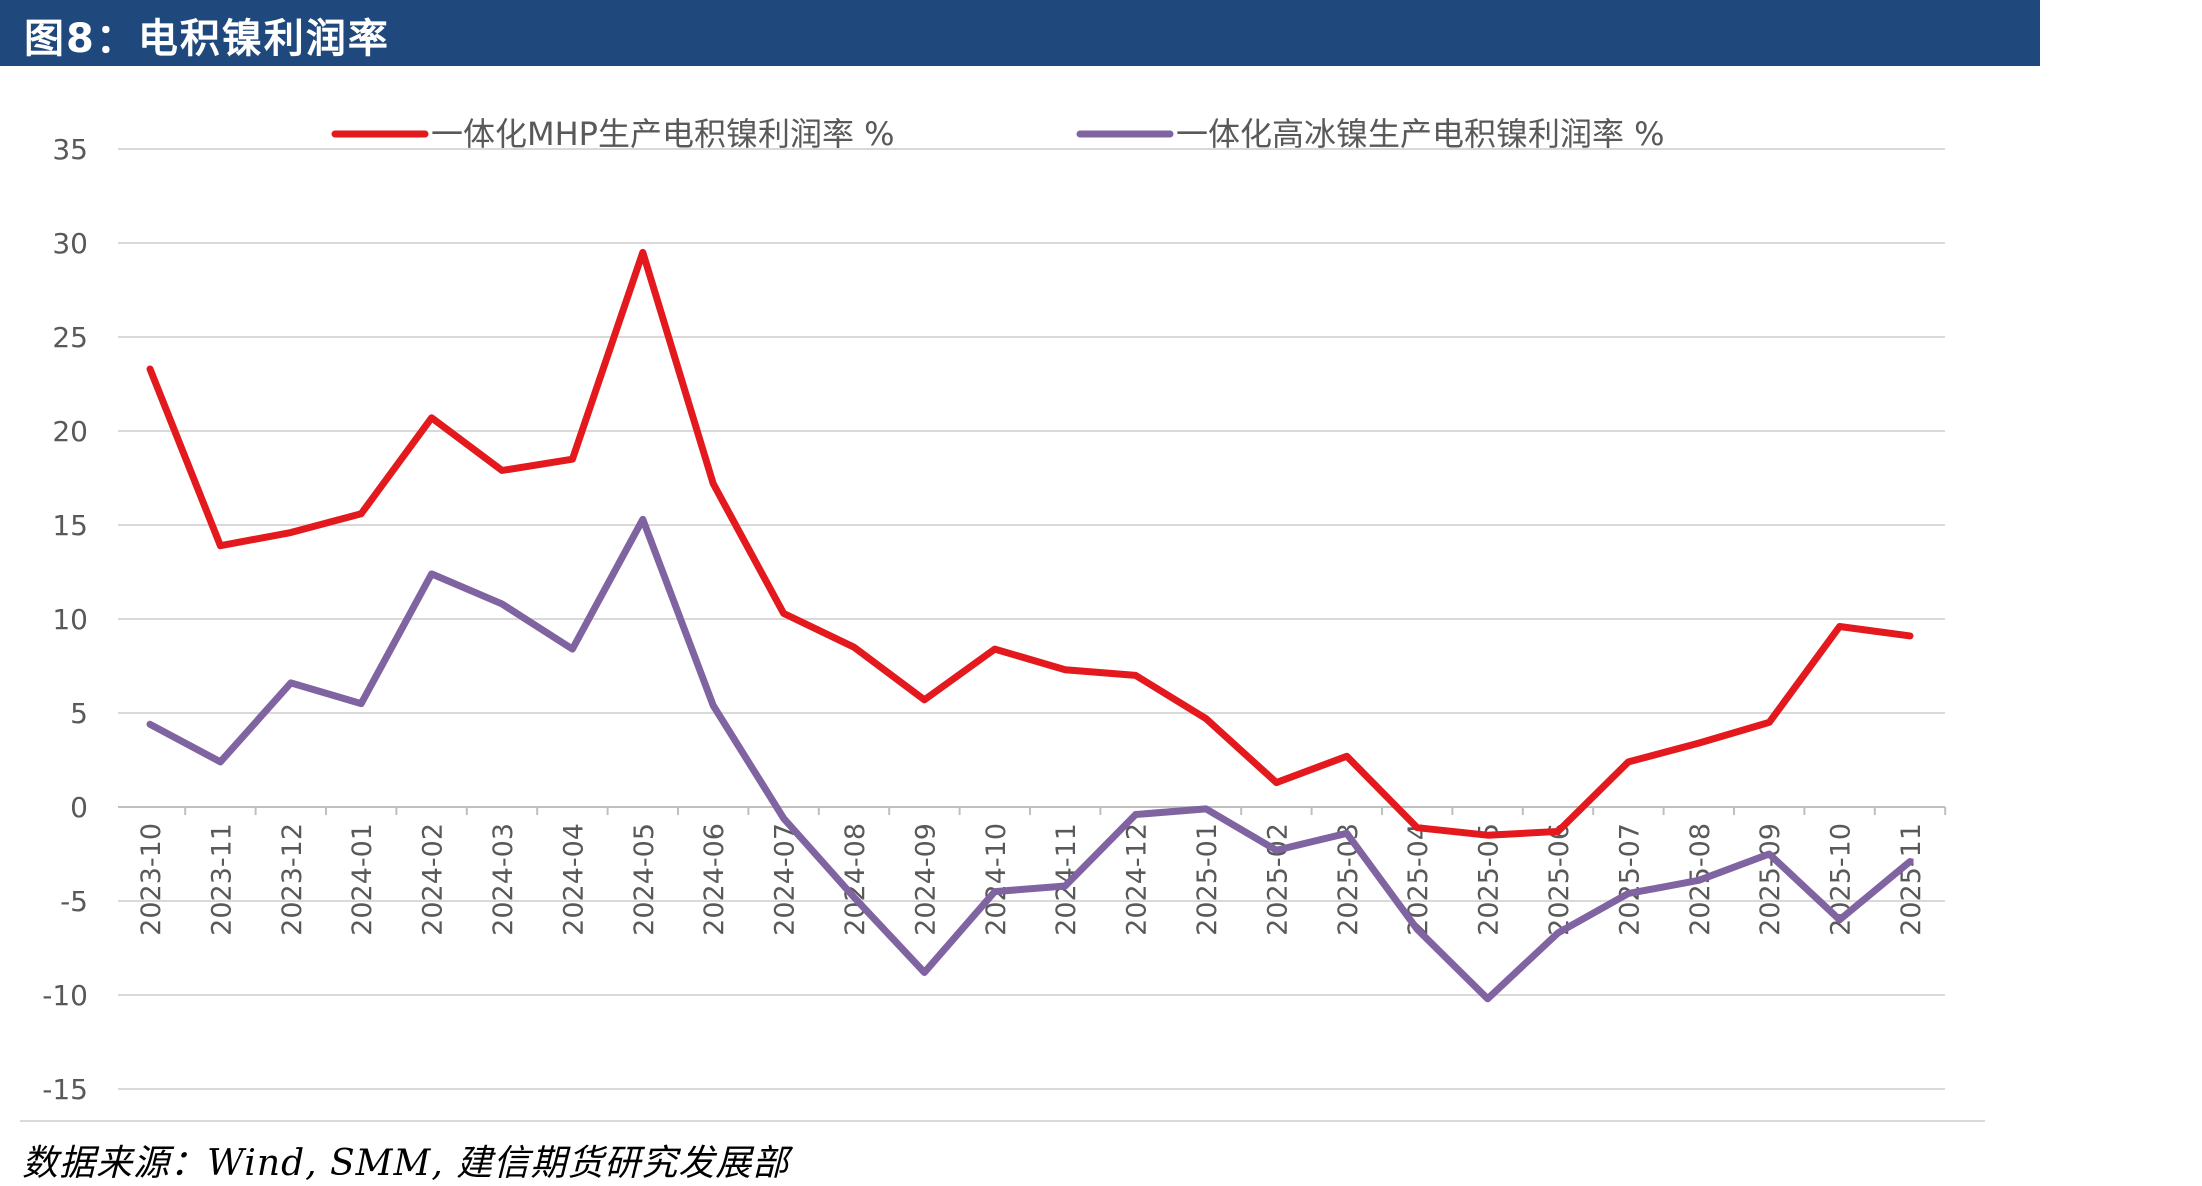 This screenshot has width=2202, height=1186. Describe the element at coordinates (503, 879) in the screenshot. I see `x-tick-label: 2024-03` at that location.